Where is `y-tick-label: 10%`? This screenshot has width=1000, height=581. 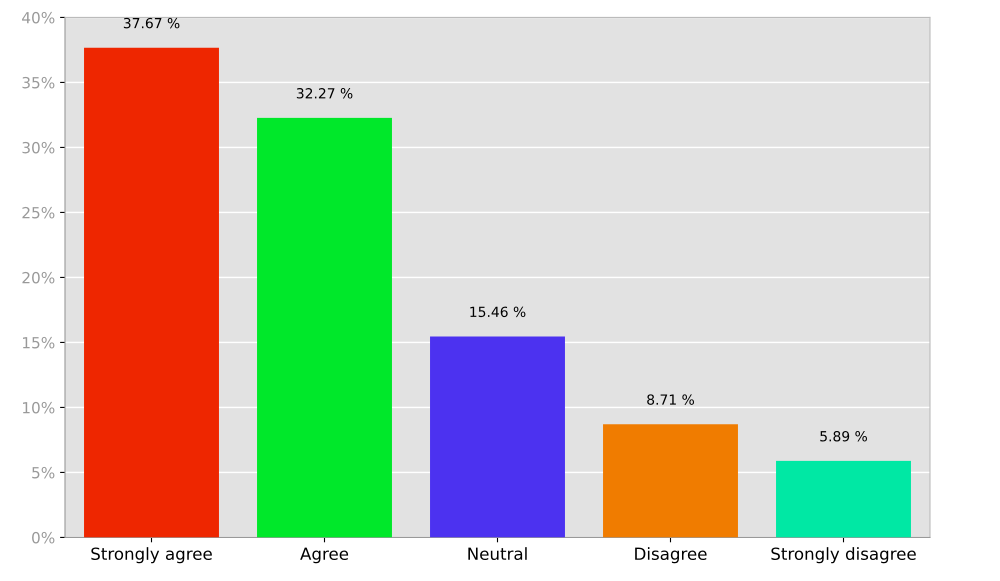 y-tick-label: 10% is located at coordinates (38, 408).